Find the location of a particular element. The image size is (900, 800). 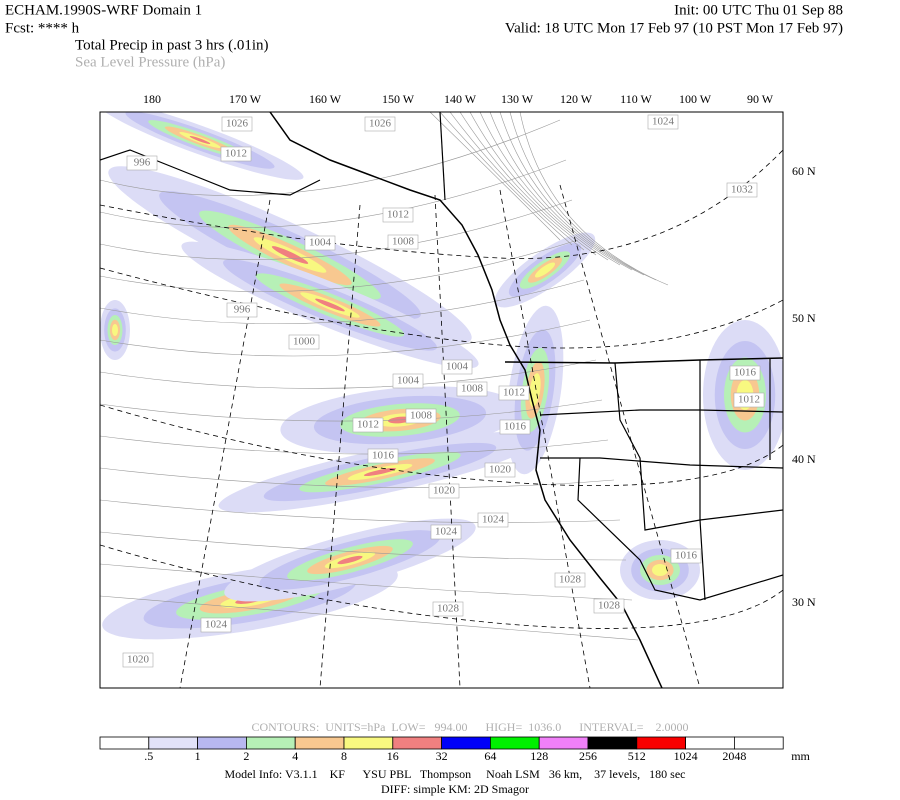

latitude-label: 50 N is located at coordinates (804, 318).